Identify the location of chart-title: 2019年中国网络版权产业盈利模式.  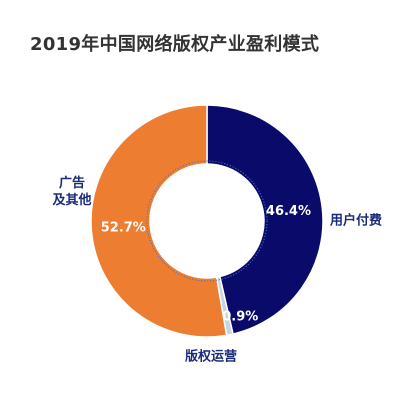
(175, 44).